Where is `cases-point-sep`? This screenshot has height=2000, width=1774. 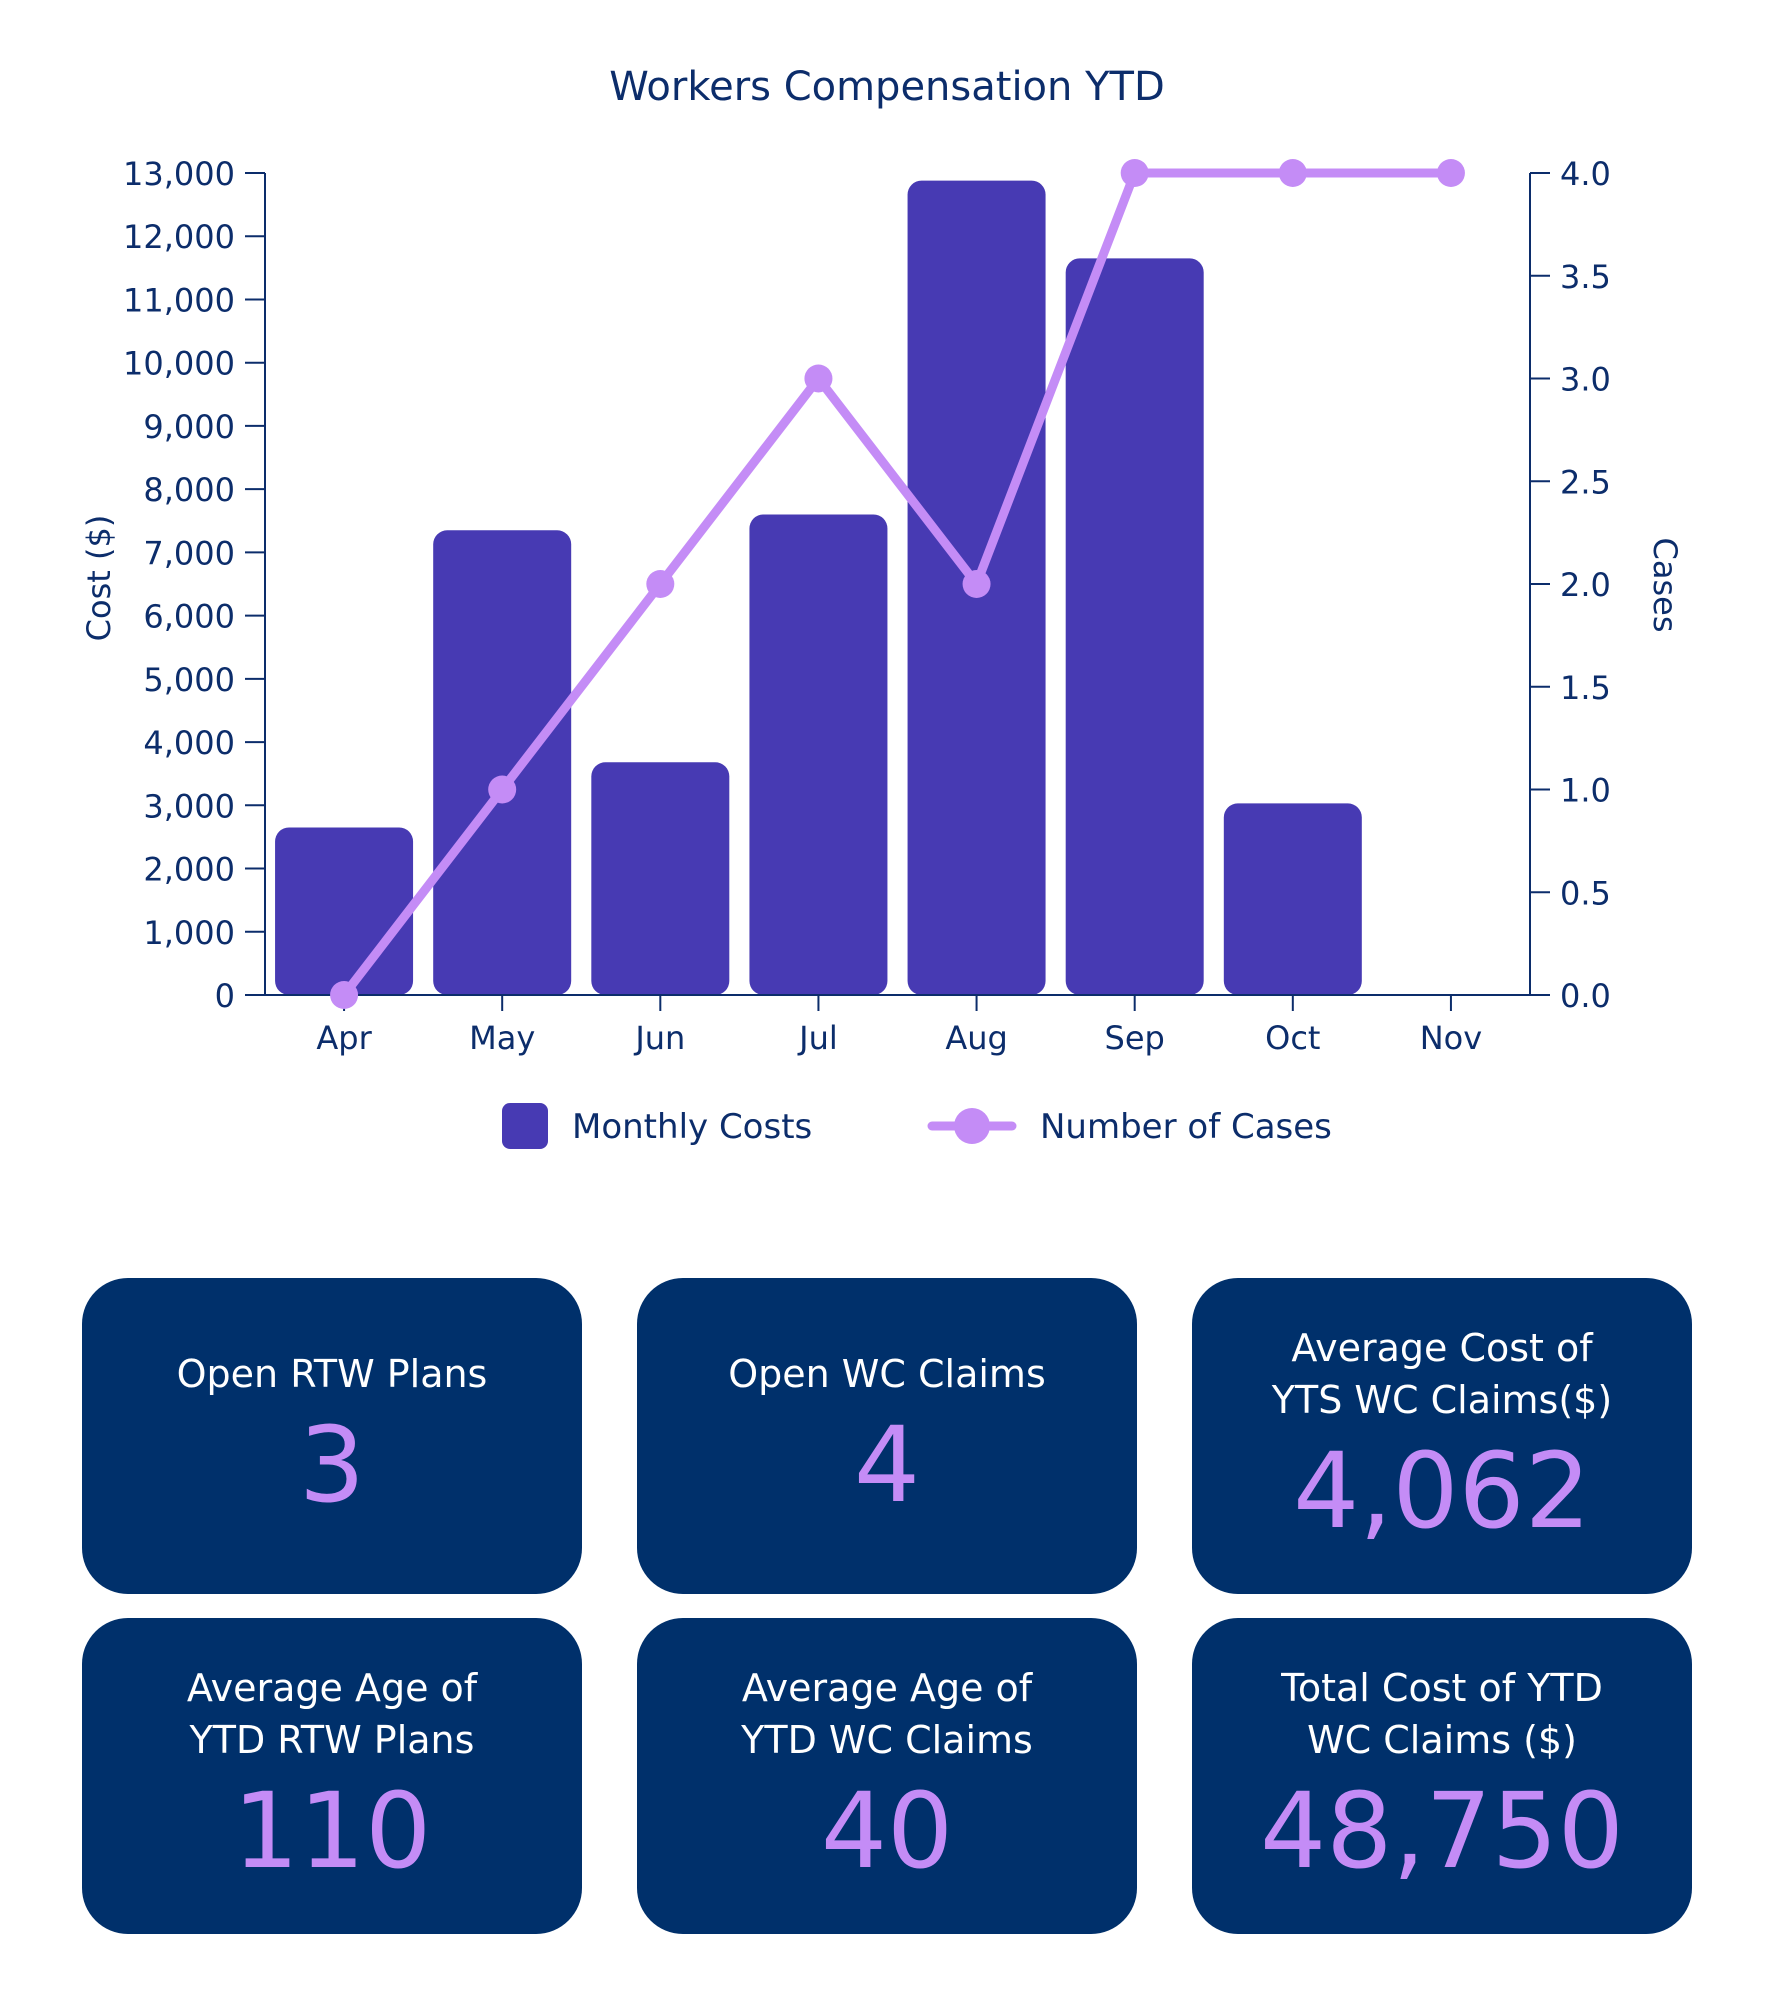
cases-point-sep is located at coordinates (1134, 173).